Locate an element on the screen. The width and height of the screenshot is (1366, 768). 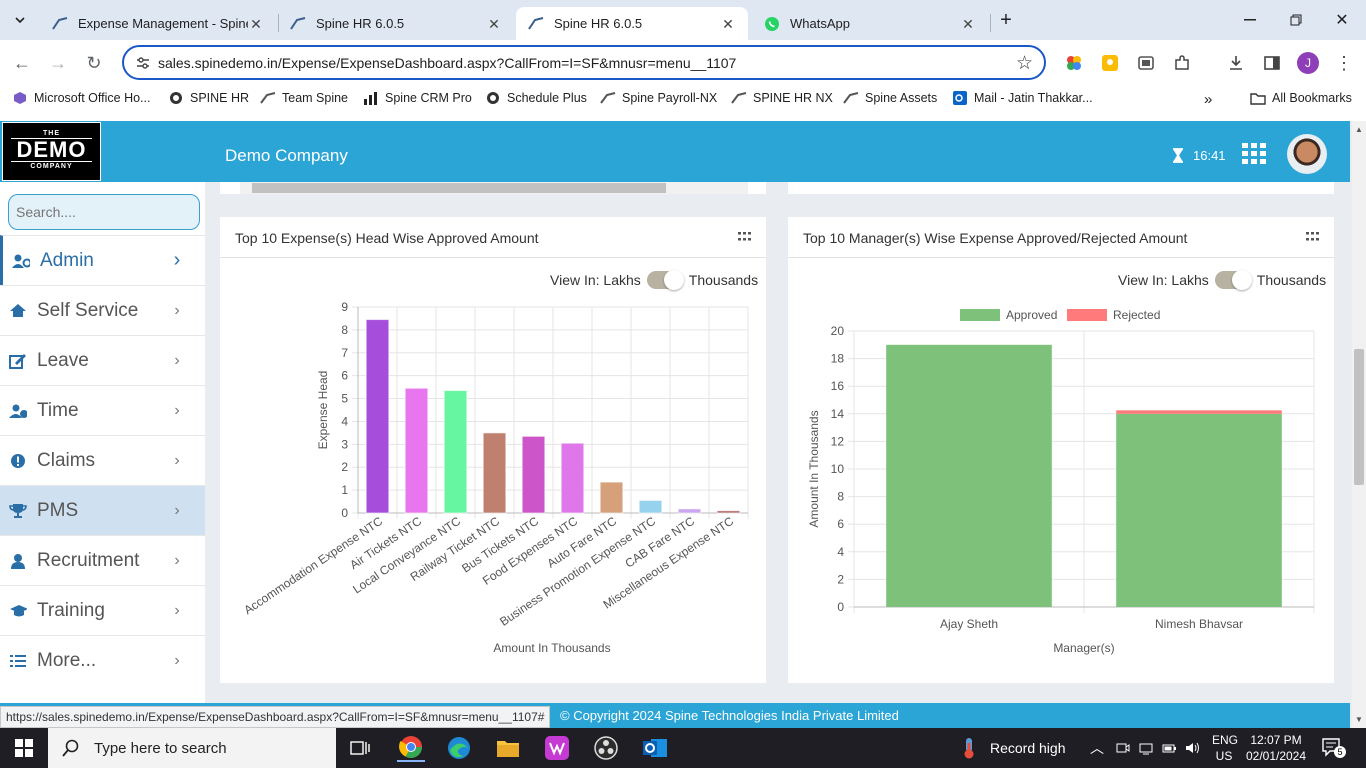
bookmark-item: Spine Payroll-NX is located at coordinates (658, 98).